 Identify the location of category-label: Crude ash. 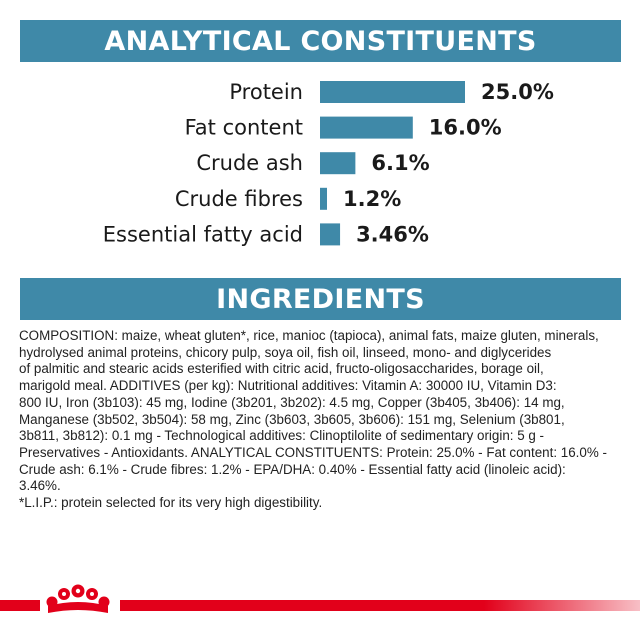
(249, 163).